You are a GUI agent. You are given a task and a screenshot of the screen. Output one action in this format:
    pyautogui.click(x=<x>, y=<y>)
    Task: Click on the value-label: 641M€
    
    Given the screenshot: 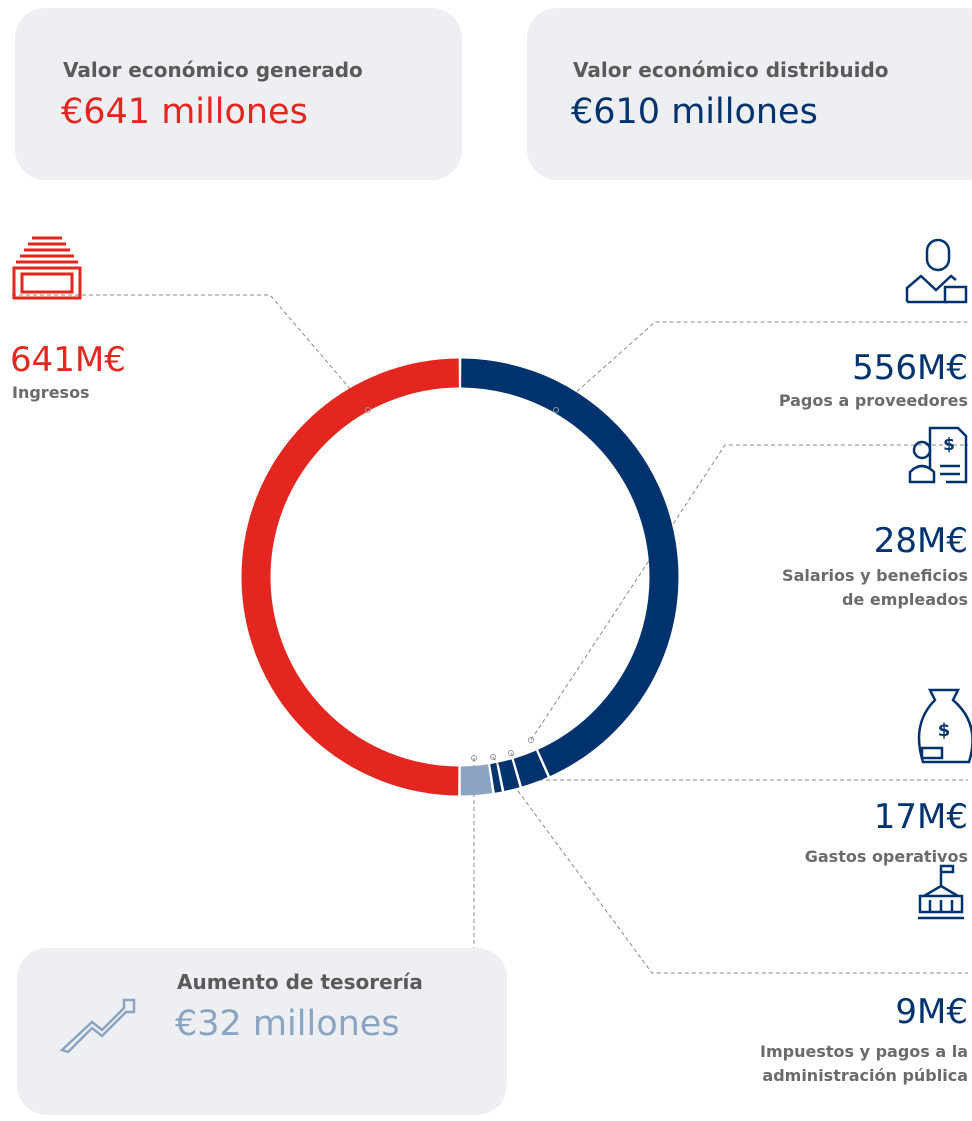 What is the action you would take?
    pyautogui.click(x=68, y=360)
    